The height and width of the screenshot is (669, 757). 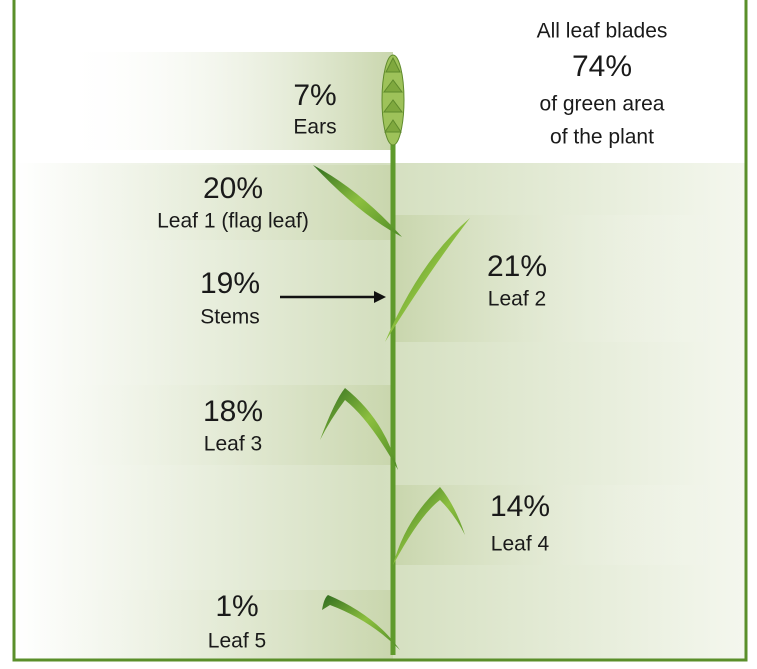 I want to click on part-label: Stems, so click(x=230, y=317).